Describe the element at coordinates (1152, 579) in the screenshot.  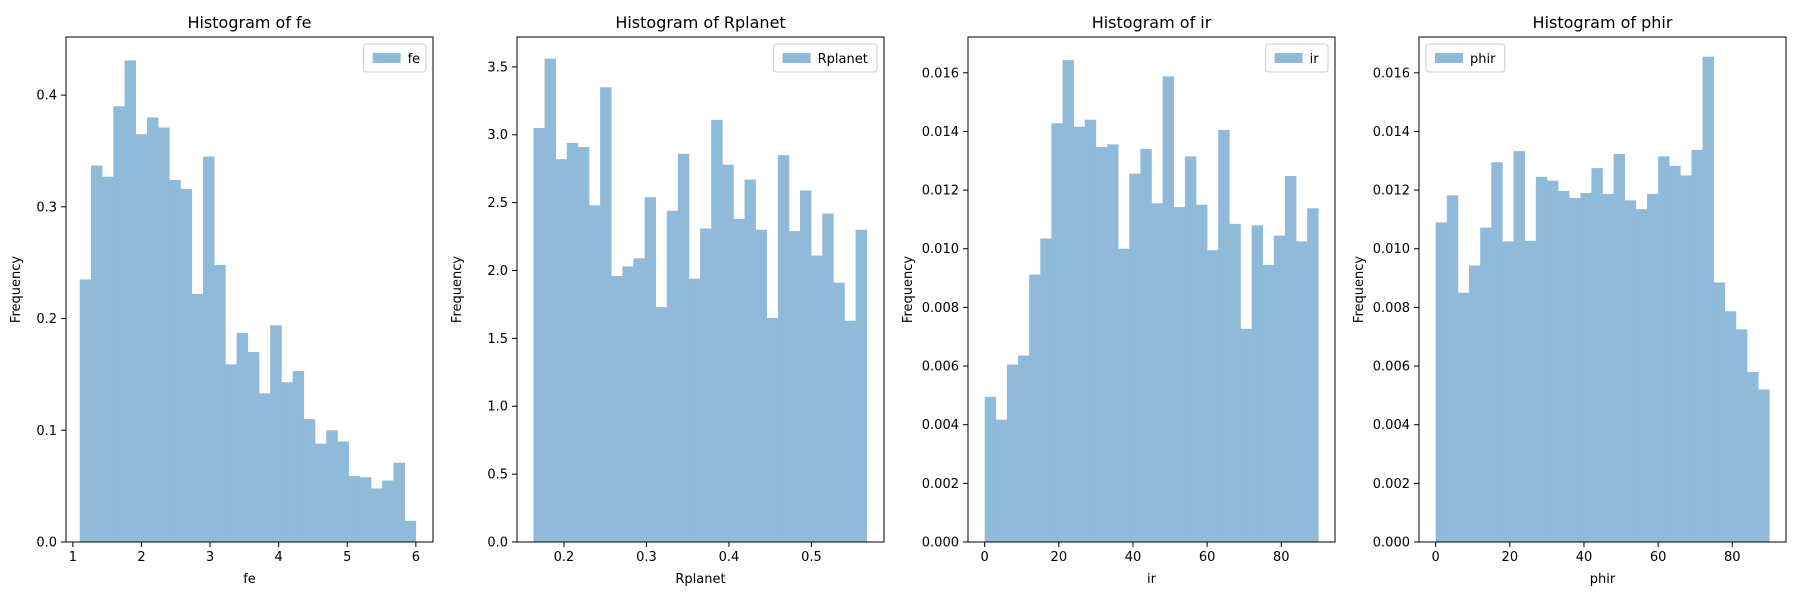
I see `x-axis-label: ir` at that location.